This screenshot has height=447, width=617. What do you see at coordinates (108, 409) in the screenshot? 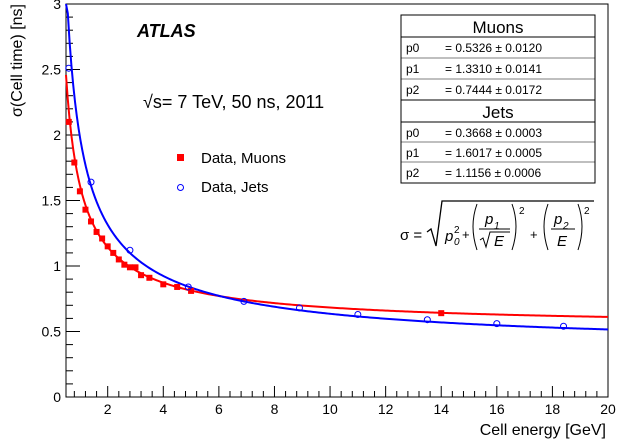
I see `x-tick-label: 2` at bounding box center [108, 409].